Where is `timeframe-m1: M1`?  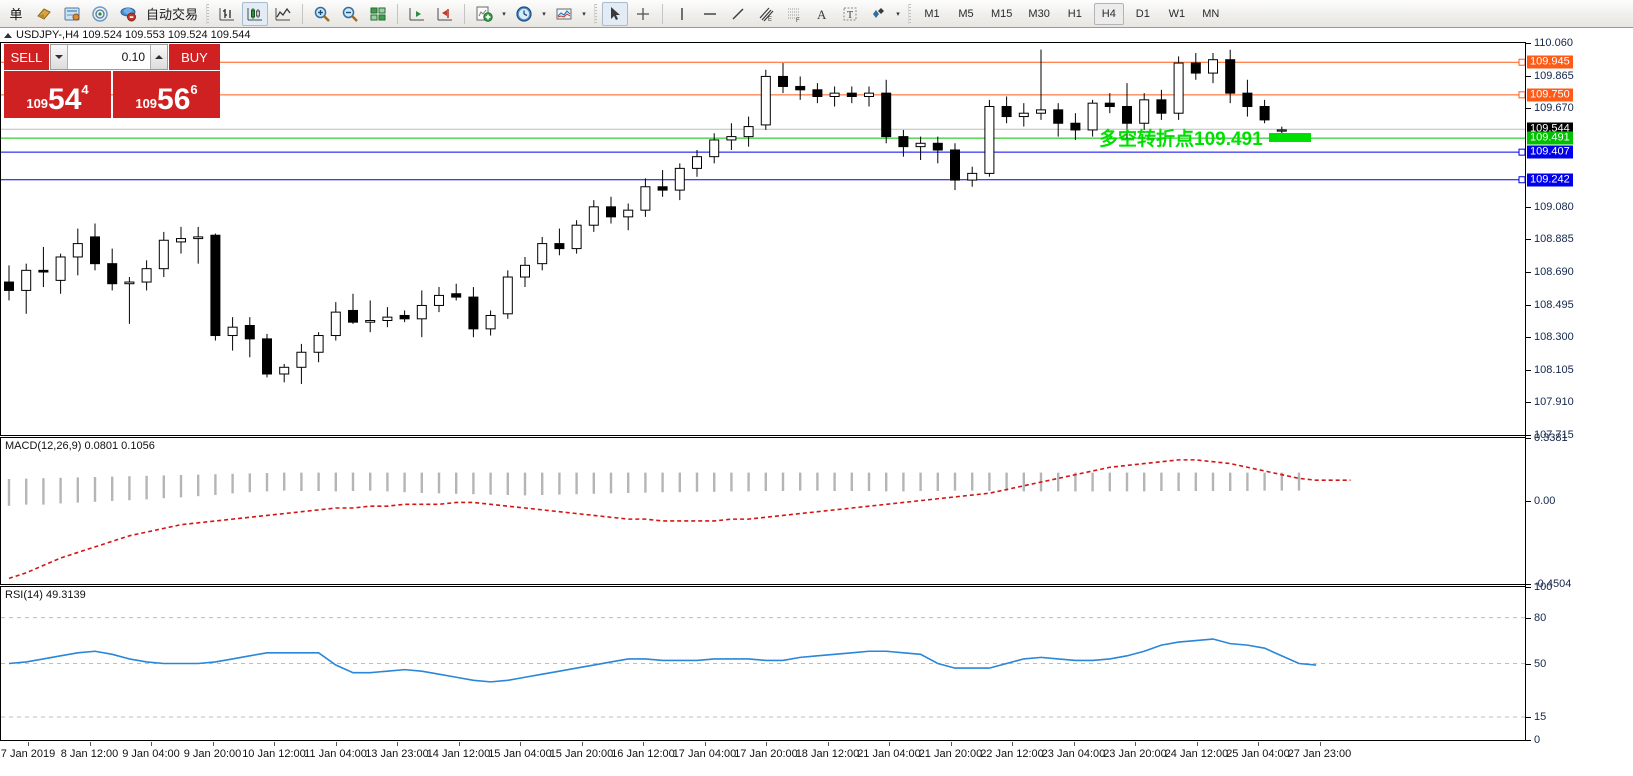
timeframe-m1: M1 is located at coordinates (932, 13).